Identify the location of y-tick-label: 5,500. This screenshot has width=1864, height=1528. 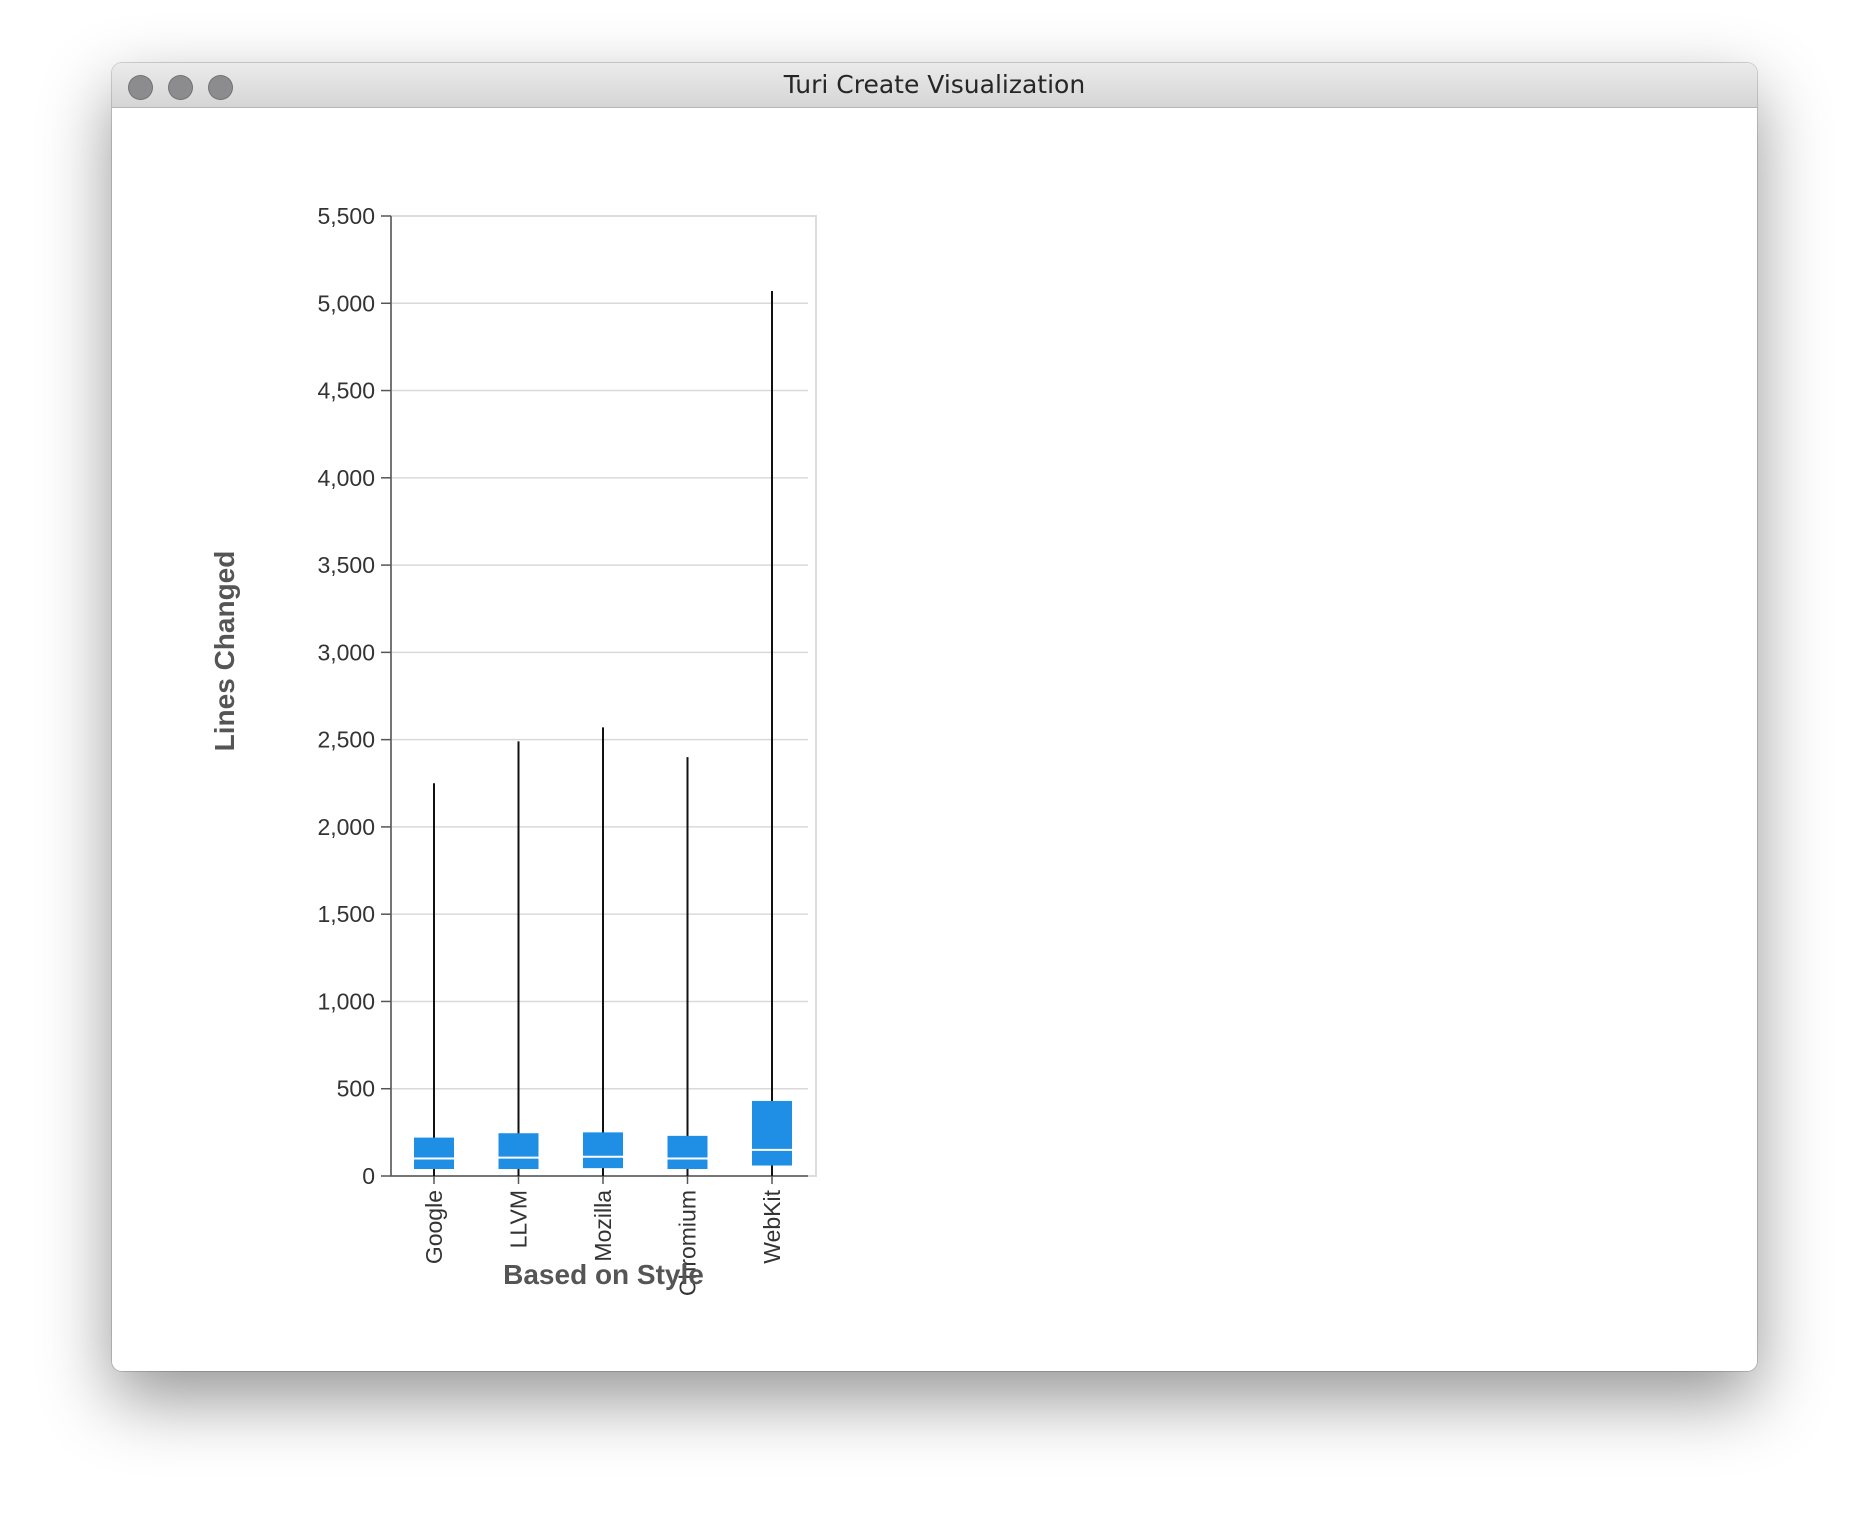
(346, 216).